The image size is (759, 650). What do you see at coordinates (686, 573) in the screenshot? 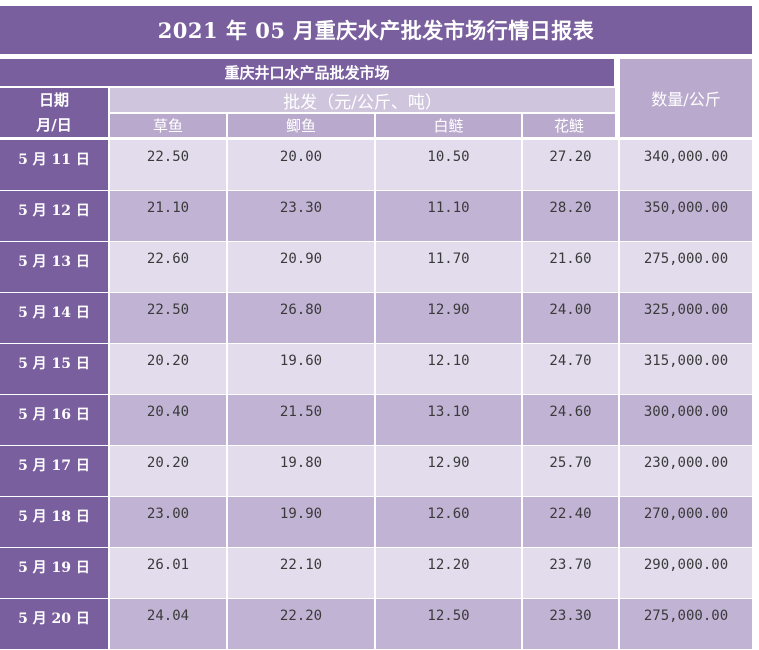
I see `quantity-cell: 290,000.00` at bounding box center [686, 573].